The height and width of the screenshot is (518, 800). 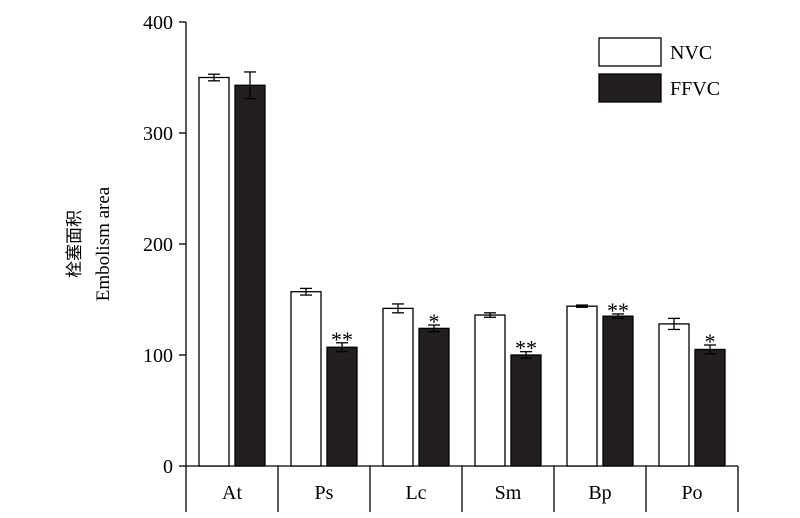 What do you see at coordinates (526, 348) in the screenshot?
I see `significance-sm: **` at bounding box center [526, 348].